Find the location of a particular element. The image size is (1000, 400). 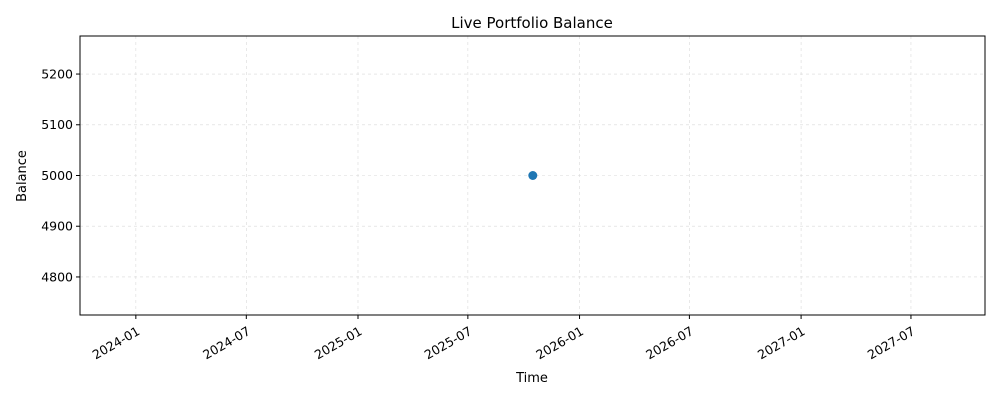

x-tick-label: 2027-07 is located at coordinates (891, 342).